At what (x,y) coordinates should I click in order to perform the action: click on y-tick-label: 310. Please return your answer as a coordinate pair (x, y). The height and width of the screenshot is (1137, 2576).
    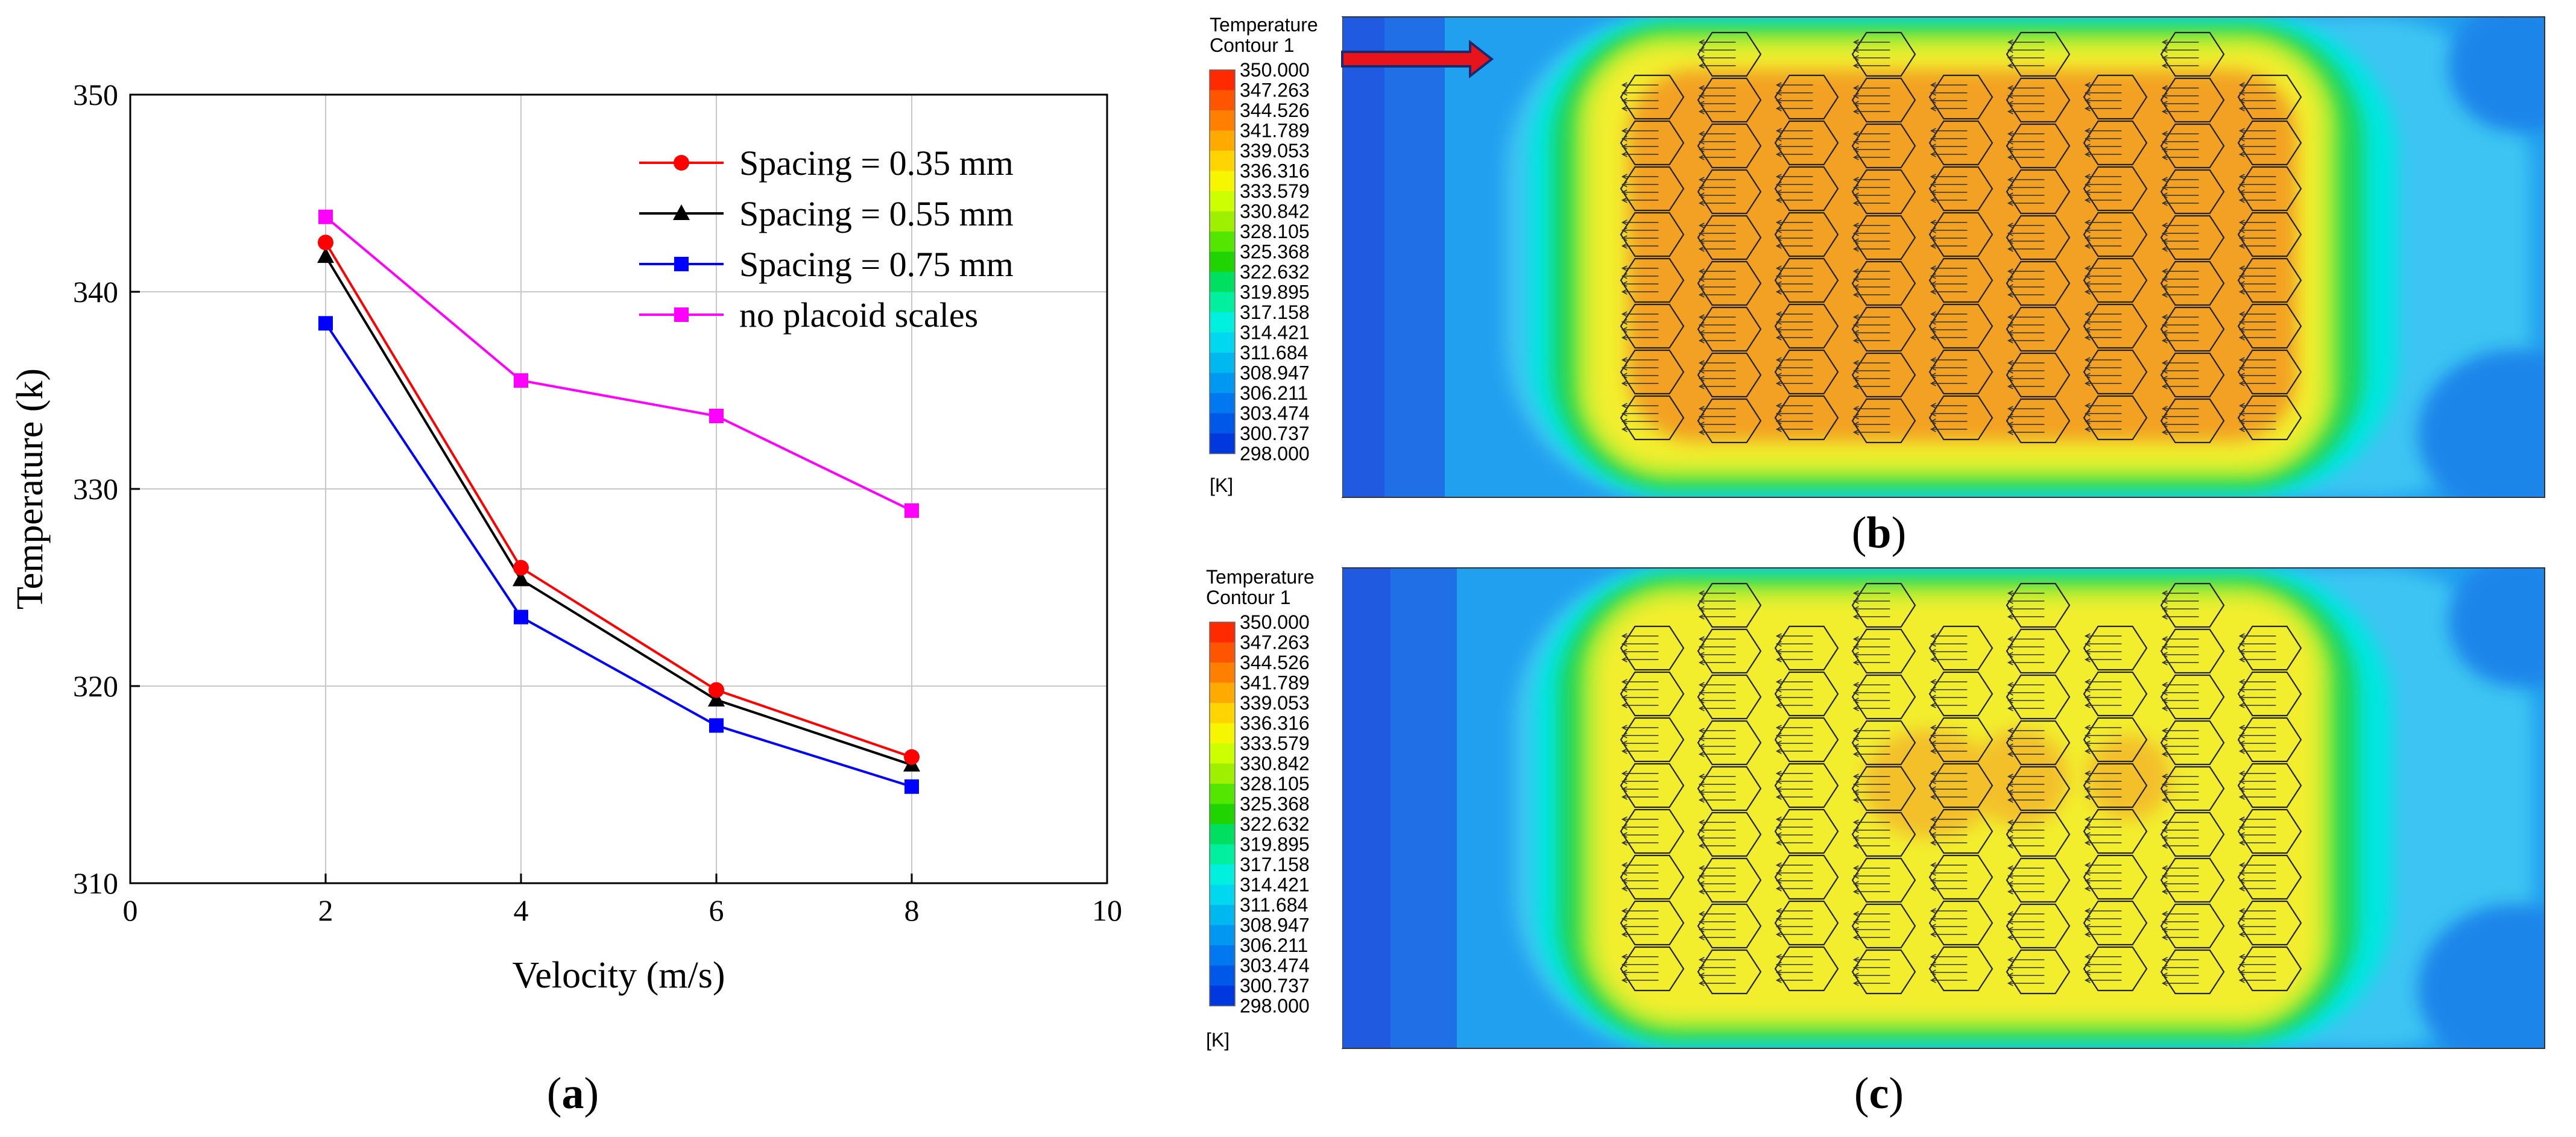
    Looking at the image, I should click on (95, 883).